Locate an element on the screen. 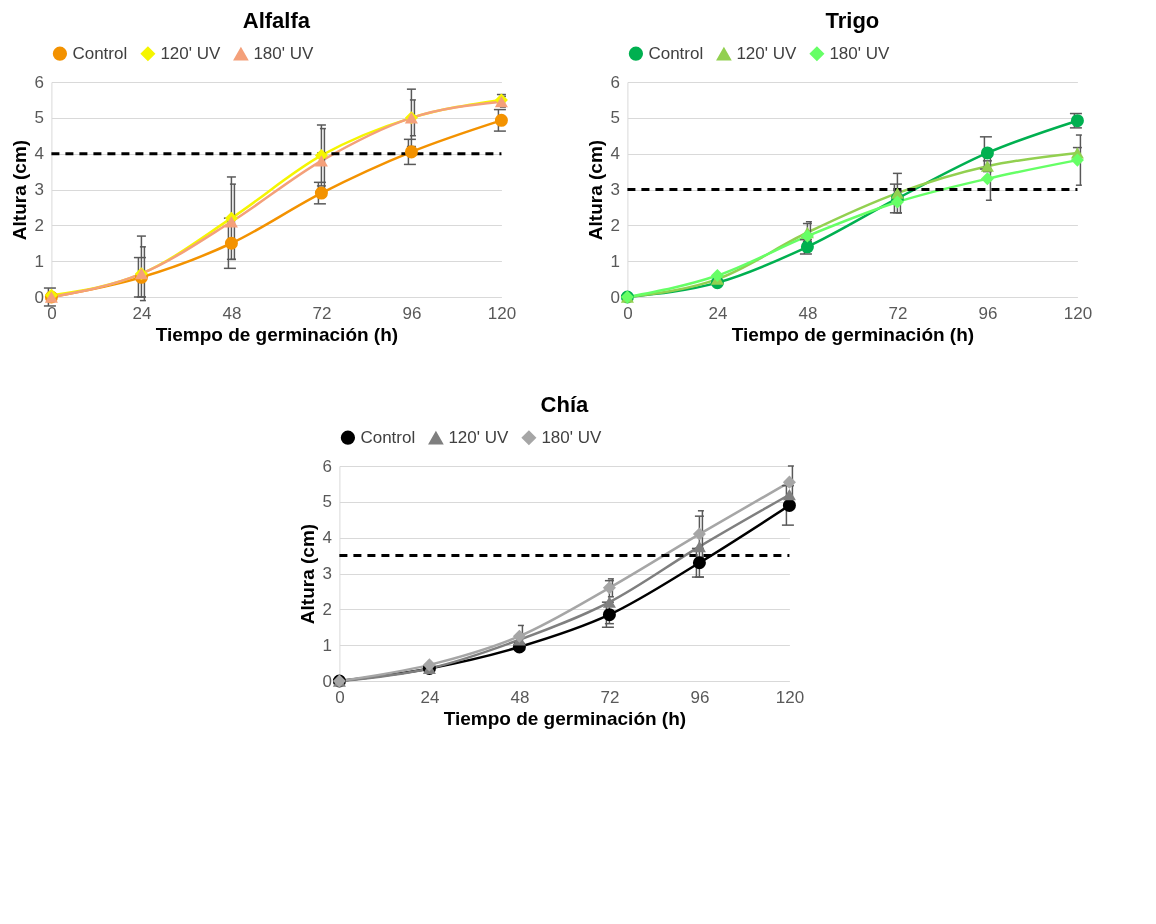  chart-title: Chía is located at coordinates (564, 404).